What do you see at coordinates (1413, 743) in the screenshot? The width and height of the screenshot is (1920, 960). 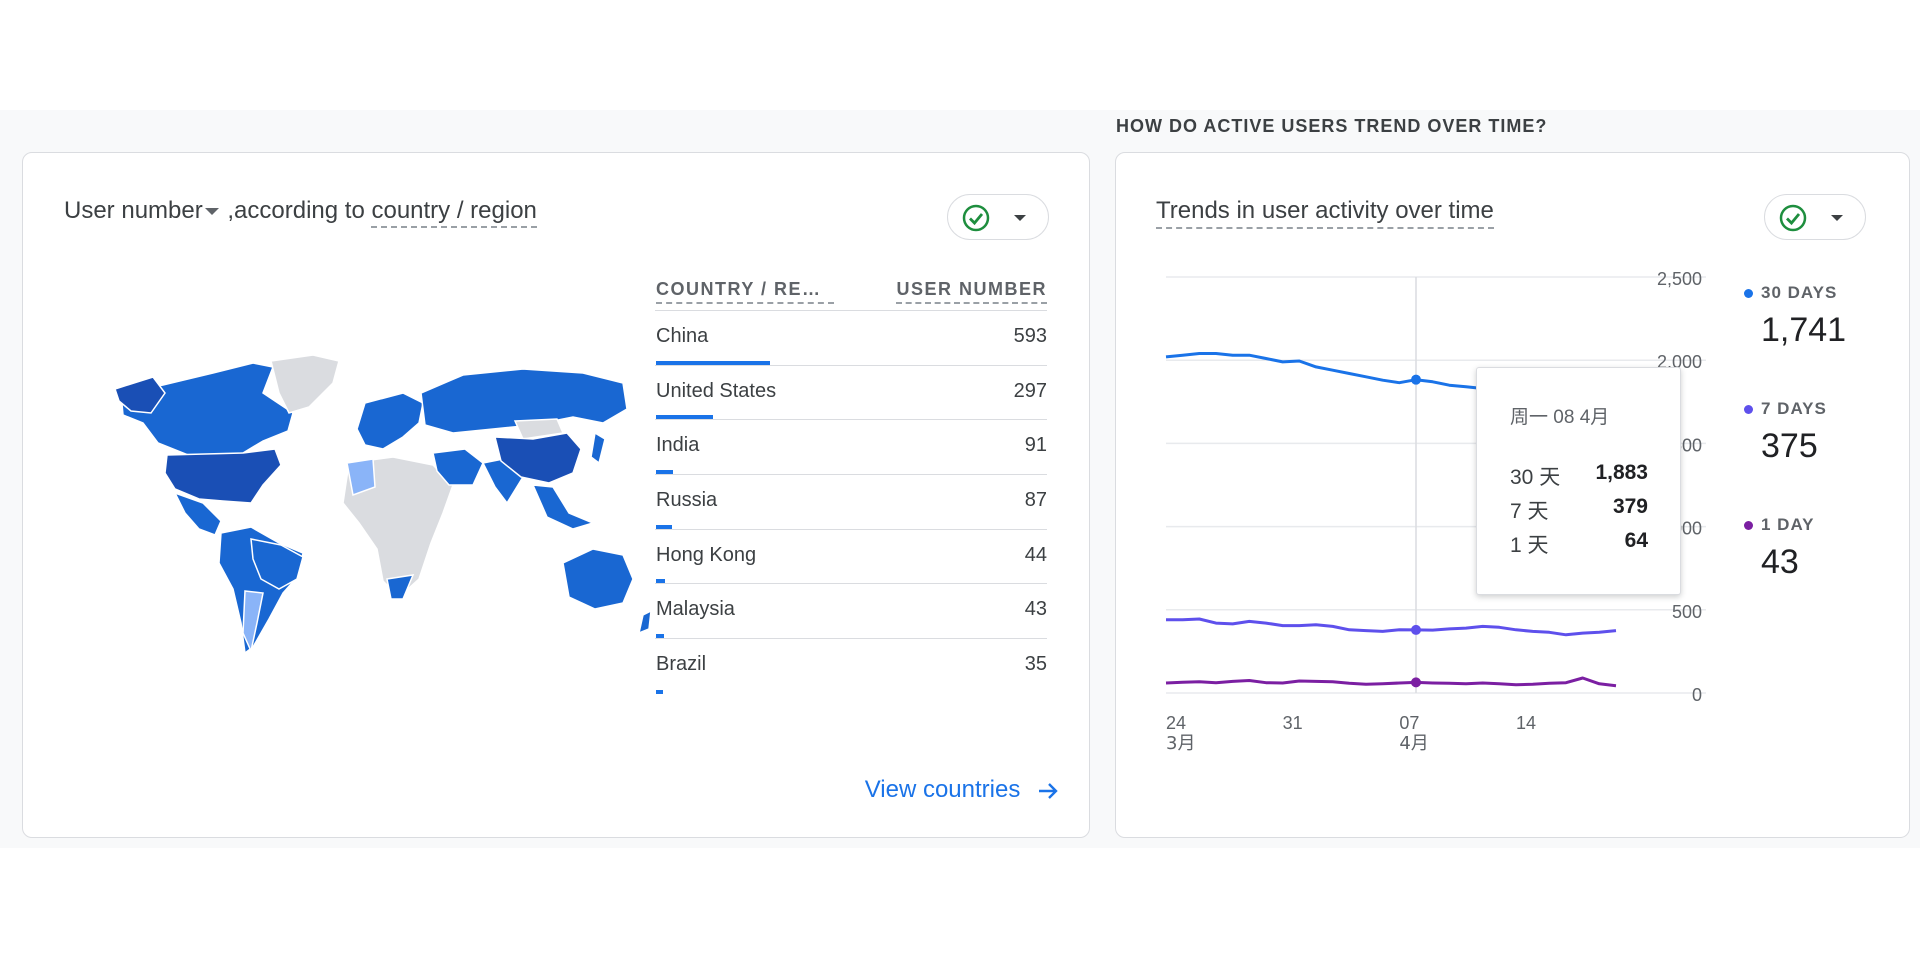 I see `x-tick-sublabel: 4月` at bounding box center [1413, 743].